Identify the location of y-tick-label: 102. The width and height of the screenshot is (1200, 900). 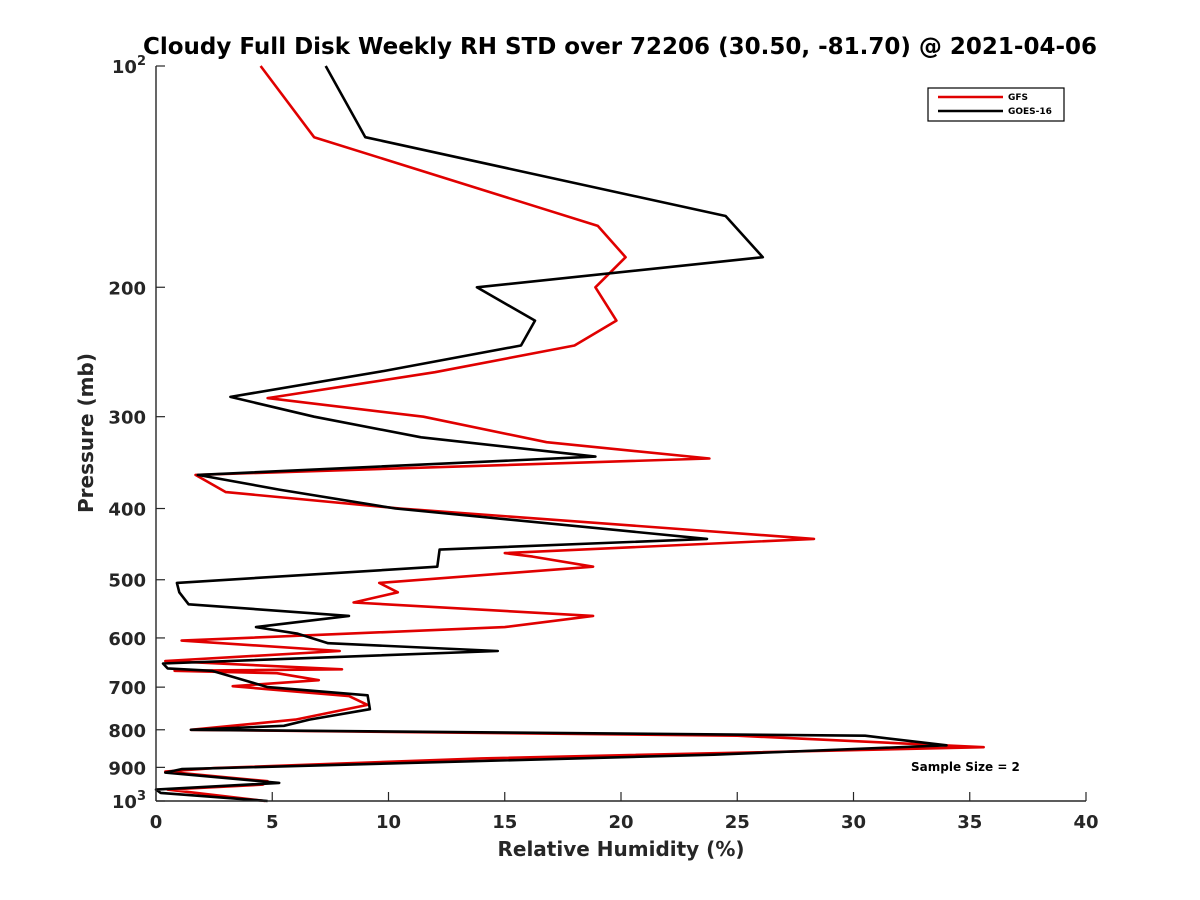
(129, 66).